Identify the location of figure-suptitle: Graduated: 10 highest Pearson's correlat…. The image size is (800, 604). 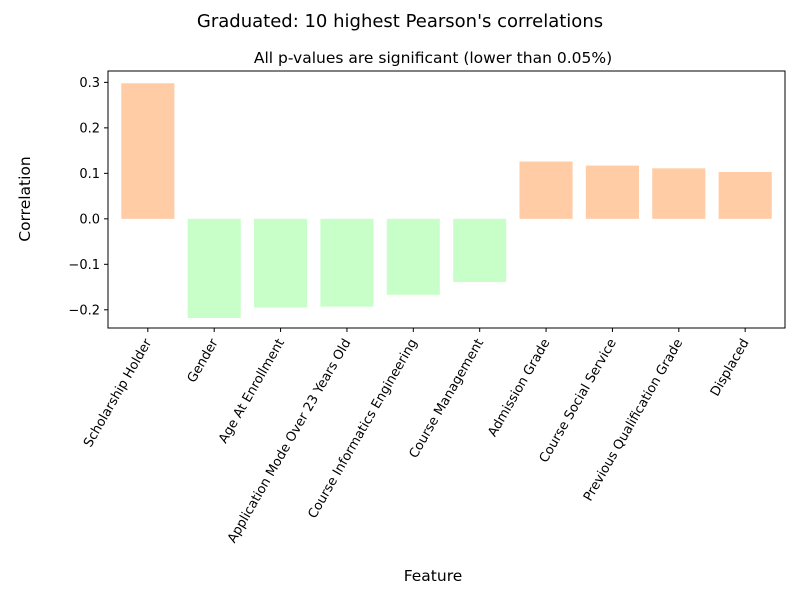
(400, 21).